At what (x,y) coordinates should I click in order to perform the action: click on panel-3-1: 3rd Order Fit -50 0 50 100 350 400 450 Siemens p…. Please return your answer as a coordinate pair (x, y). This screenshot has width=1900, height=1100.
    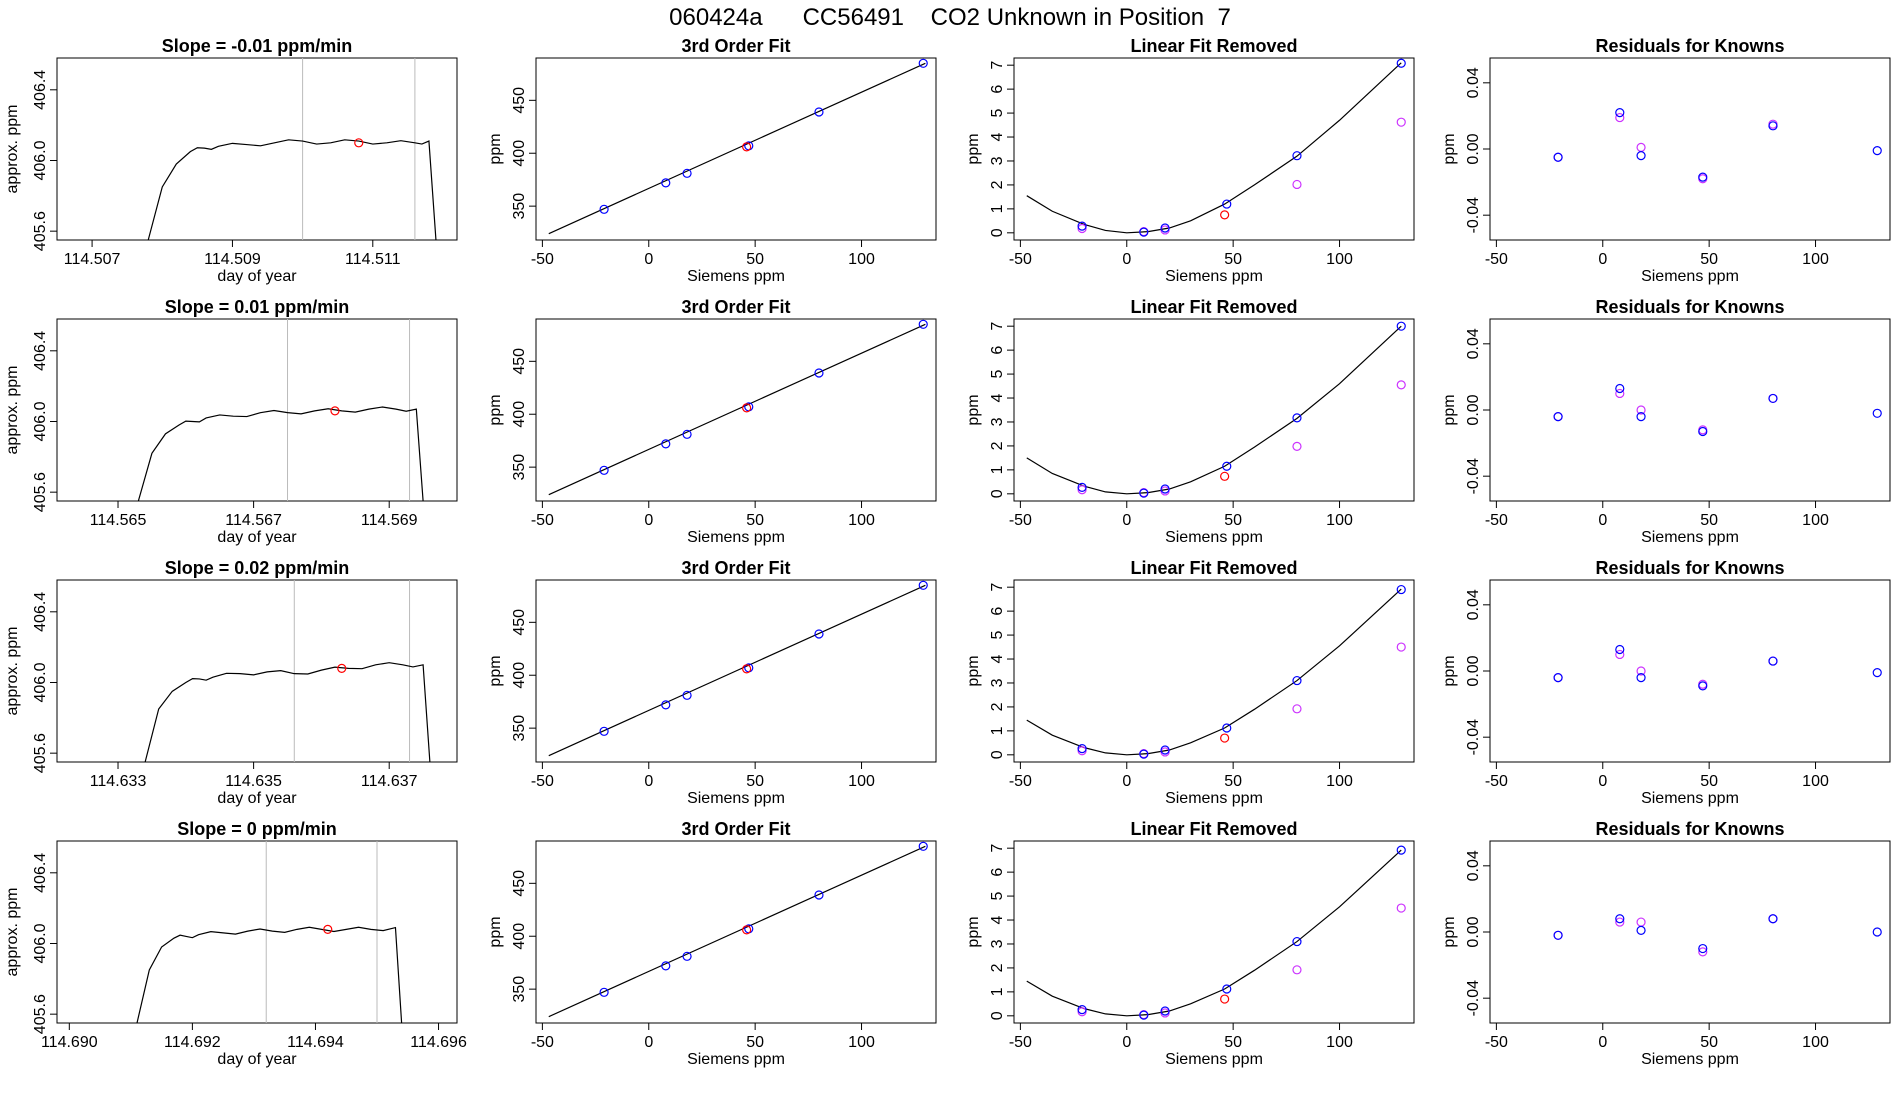
    Looking at the image, I should click on (712, 943).